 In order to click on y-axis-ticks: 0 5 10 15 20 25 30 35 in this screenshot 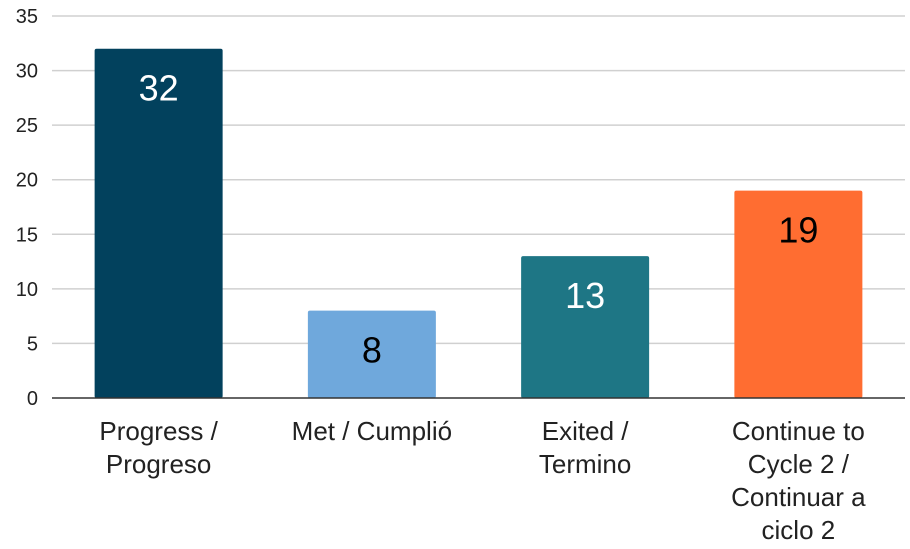, I will do `click(27, 208)`.